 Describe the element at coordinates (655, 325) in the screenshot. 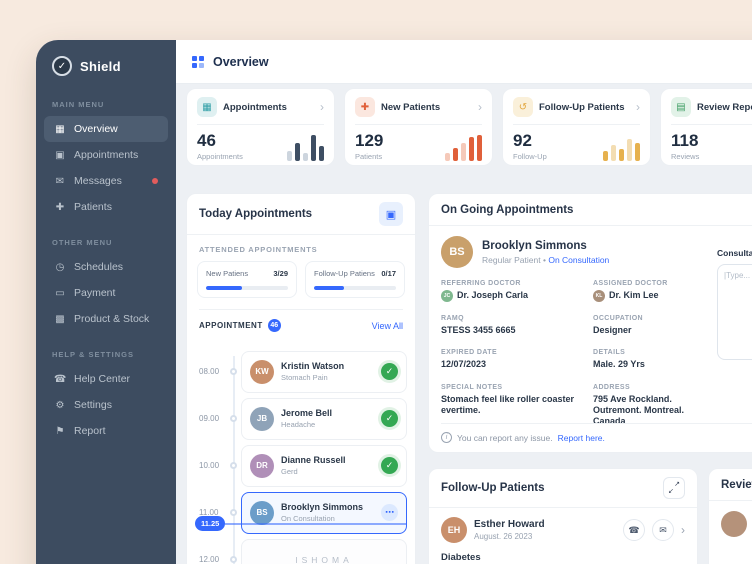

I see `field-occupation: OCCUPATION Designer` at that location.